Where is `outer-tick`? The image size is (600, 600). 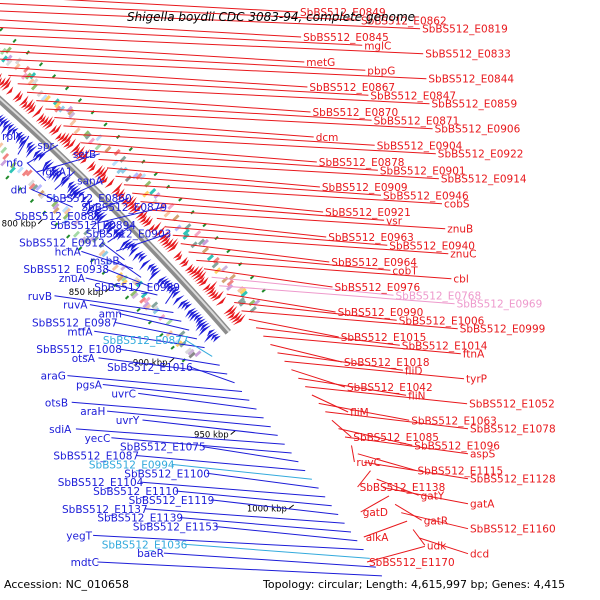 outer-tick is located at coordinates (2, 29).